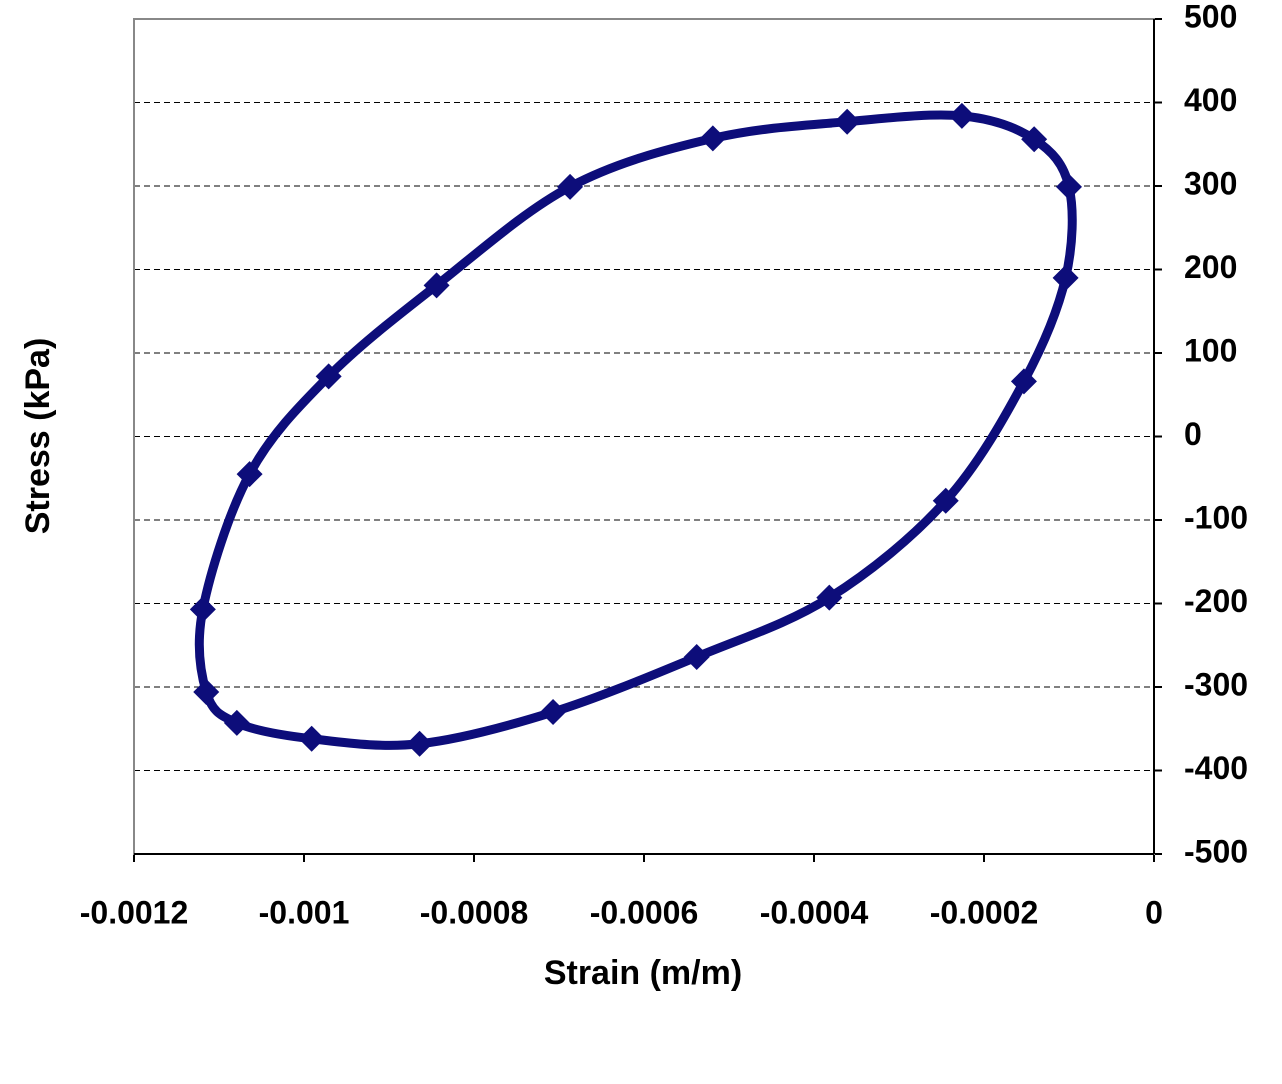  What do you see at coordinates (644, 912) in the screenshot?
I see `x-tick-label: -0.0006` at bounding box center [644, 912].